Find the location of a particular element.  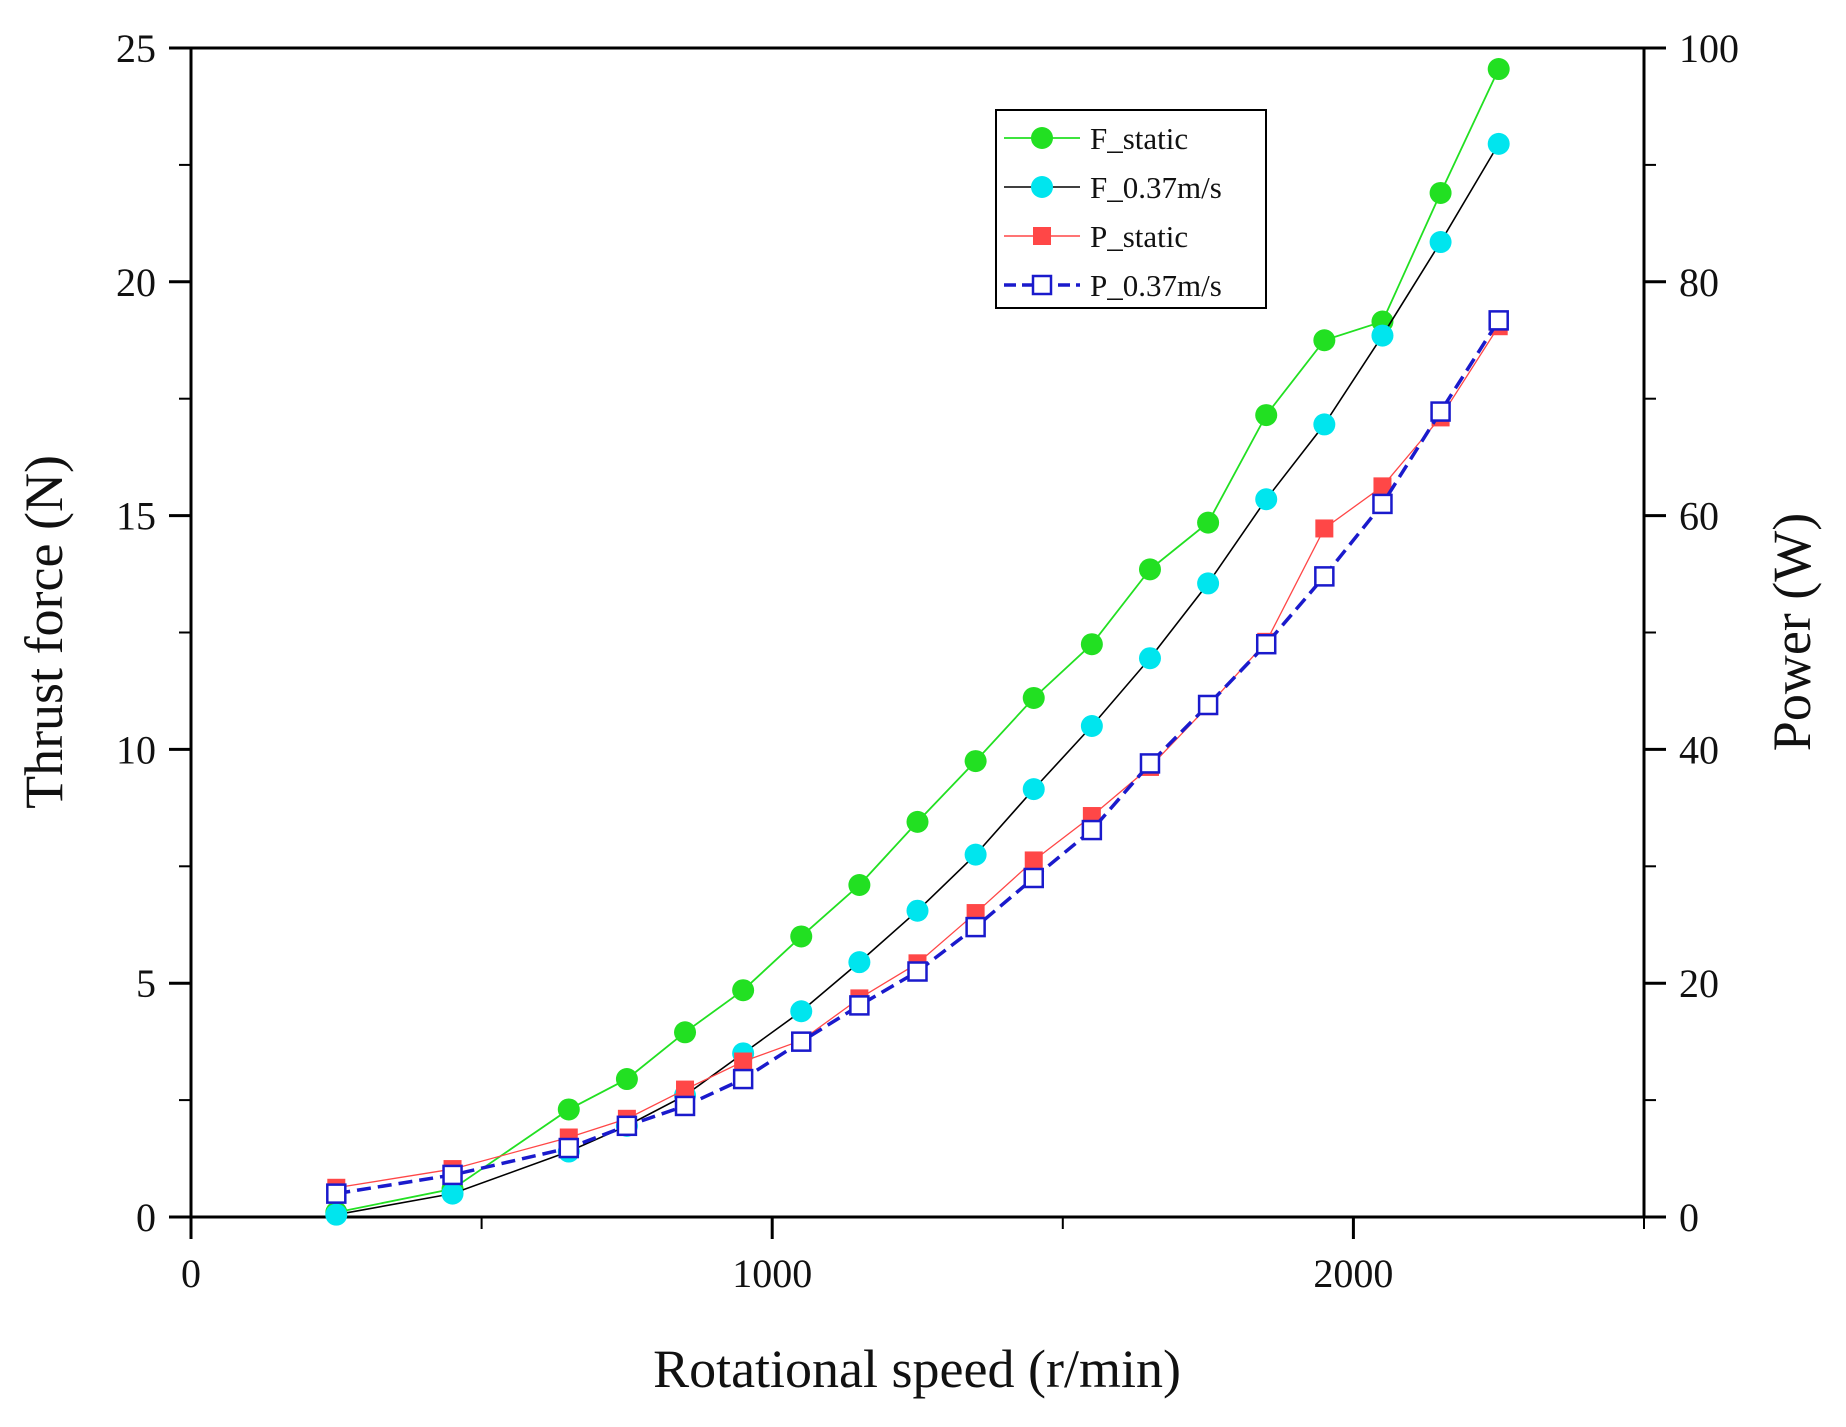

y-left-tick-label: 5 is located at coordinates (146, 983).